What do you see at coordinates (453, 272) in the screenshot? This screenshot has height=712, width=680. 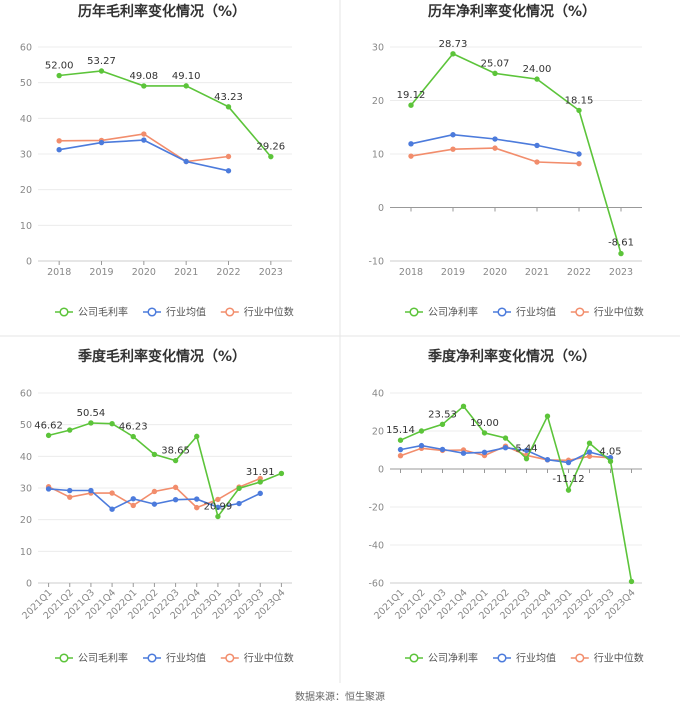 I see `x-tick-label: 2019` at bounding box center [453, 272].